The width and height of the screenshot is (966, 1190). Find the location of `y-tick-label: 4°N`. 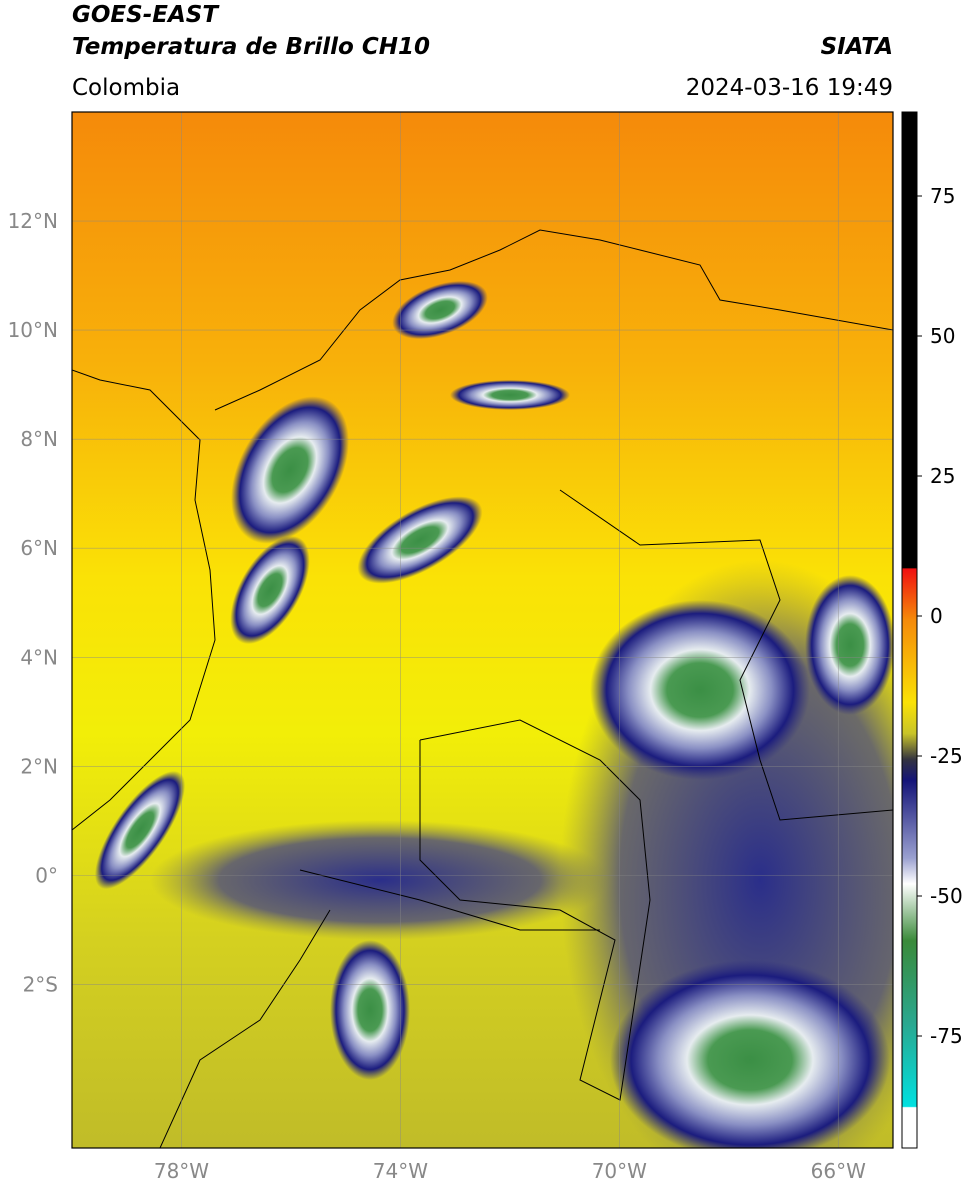

y-tick-label: 4°N is located at coordinates (39, 657).